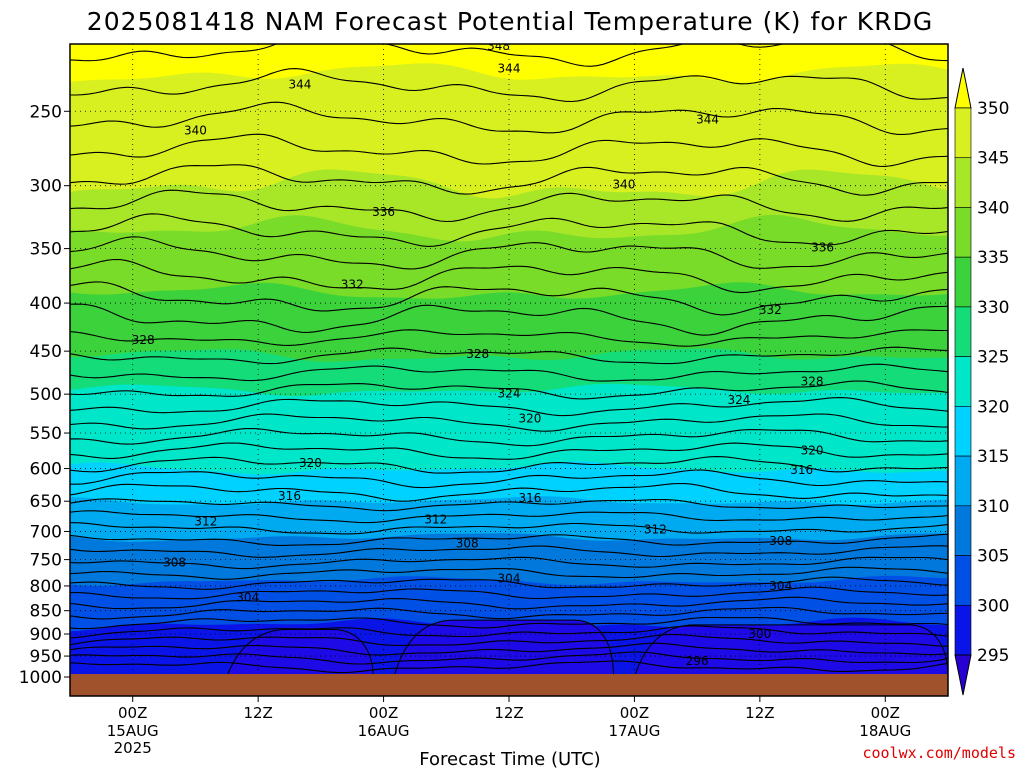  Describe the element at coordinates (46, 304) in the screenshot. I see `y-tick-label-3: 400` at that location.